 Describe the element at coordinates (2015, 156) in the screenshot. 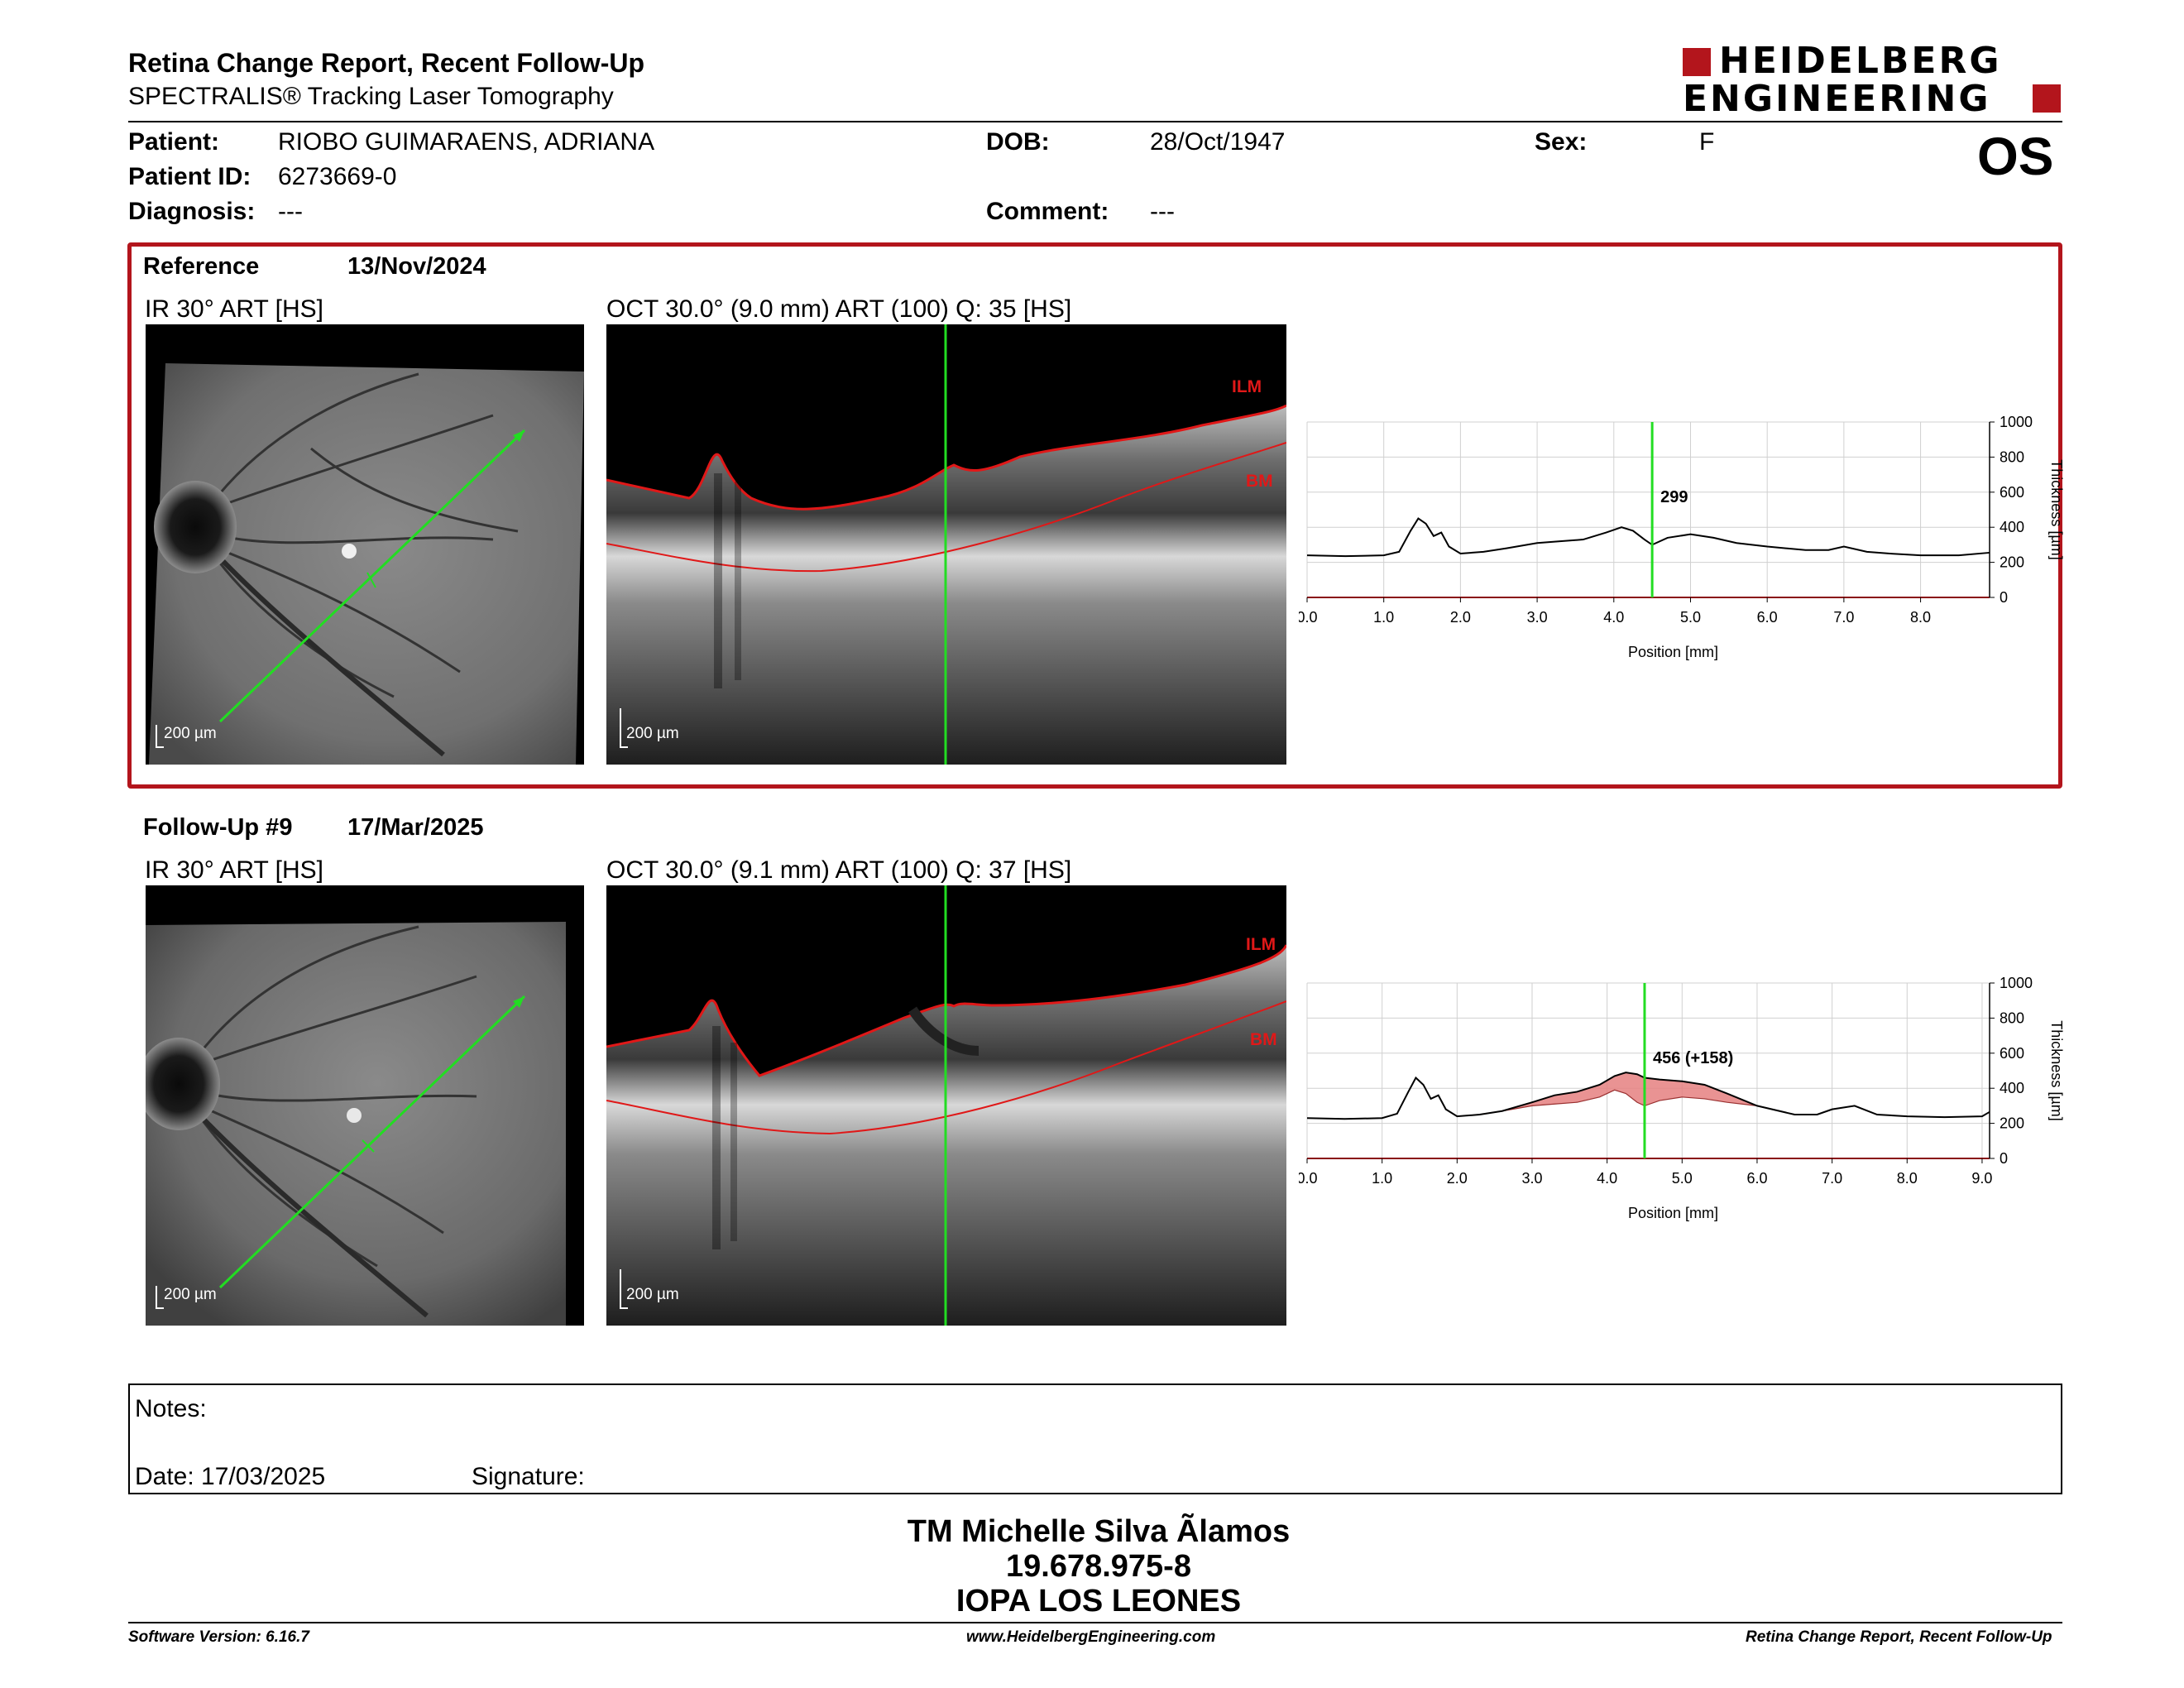

I see `eye-indicator: OS` at that location.